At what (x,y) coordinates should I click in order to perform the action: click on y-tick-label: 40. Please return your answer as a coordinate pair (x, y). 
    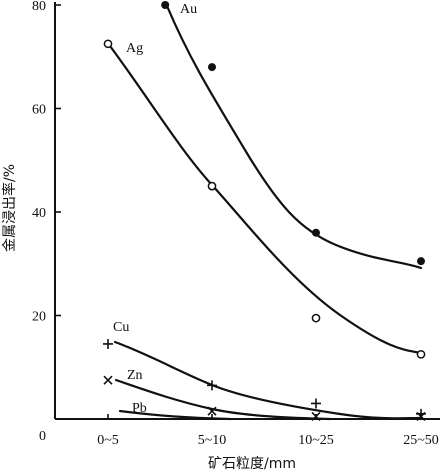
    Looking at the image, I should click on (39, 213).